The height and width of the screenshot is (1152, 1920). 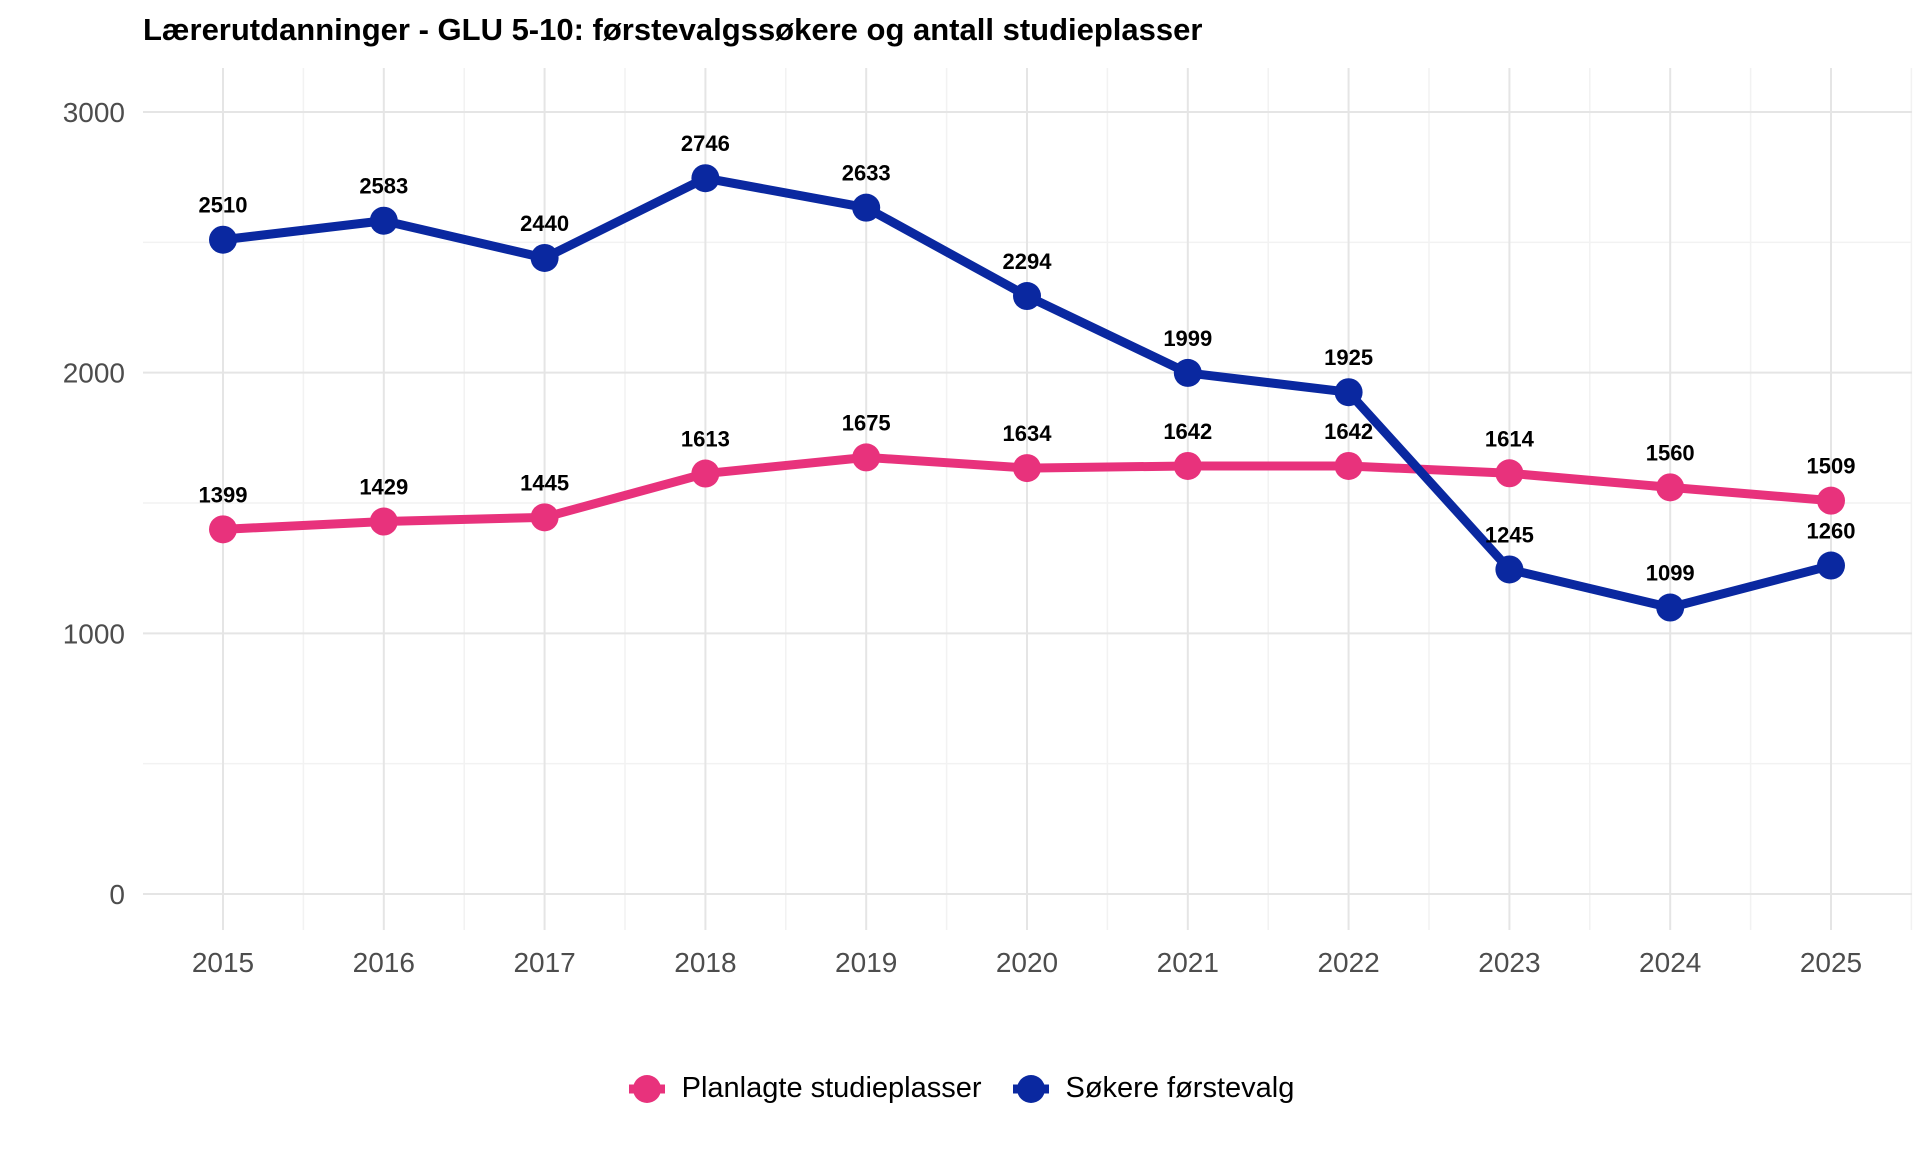 I want to click on chart-legend: Planlagte studieplasser Søkere førstevalg, so click(x=960, y=1088).